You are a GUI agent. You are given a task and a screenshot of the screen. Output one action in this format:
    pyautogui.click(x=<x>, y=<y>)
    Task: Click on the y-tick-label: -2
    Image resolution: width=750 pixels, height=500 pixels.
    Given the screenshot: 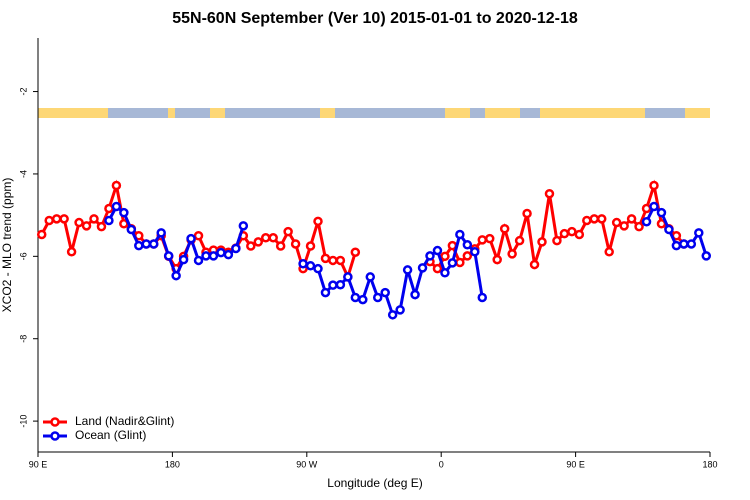 What is the action you would take?
    pyautogui.click(x=23, y=92)
    